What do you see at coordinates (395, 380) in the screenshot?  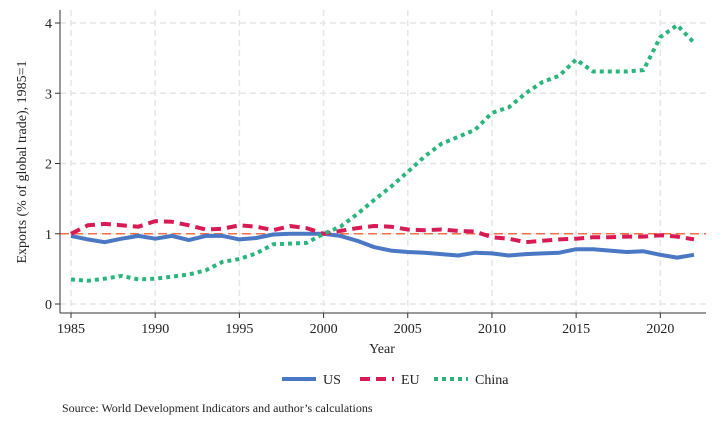 I see `legend: US EU China` at bounding box center [395, 380].